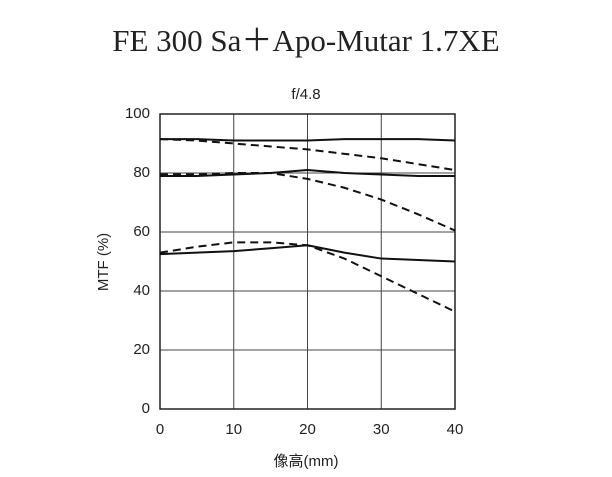 Image resolution: width=612 pixels, height=477 pixels. What do you see at coordinates (141, 172) in the screenshot?
I see `y-tick-label: 80` at bounding box center [141, 172].